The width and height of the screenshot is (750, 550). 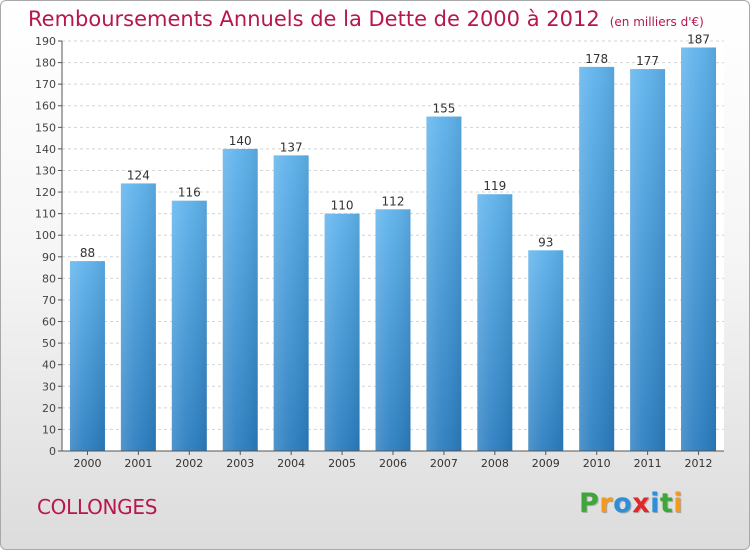 What do you see at coordinates (49, 408) in the screenshot?
I see `y-tick-label: 20` at bounding box center [49, 408].